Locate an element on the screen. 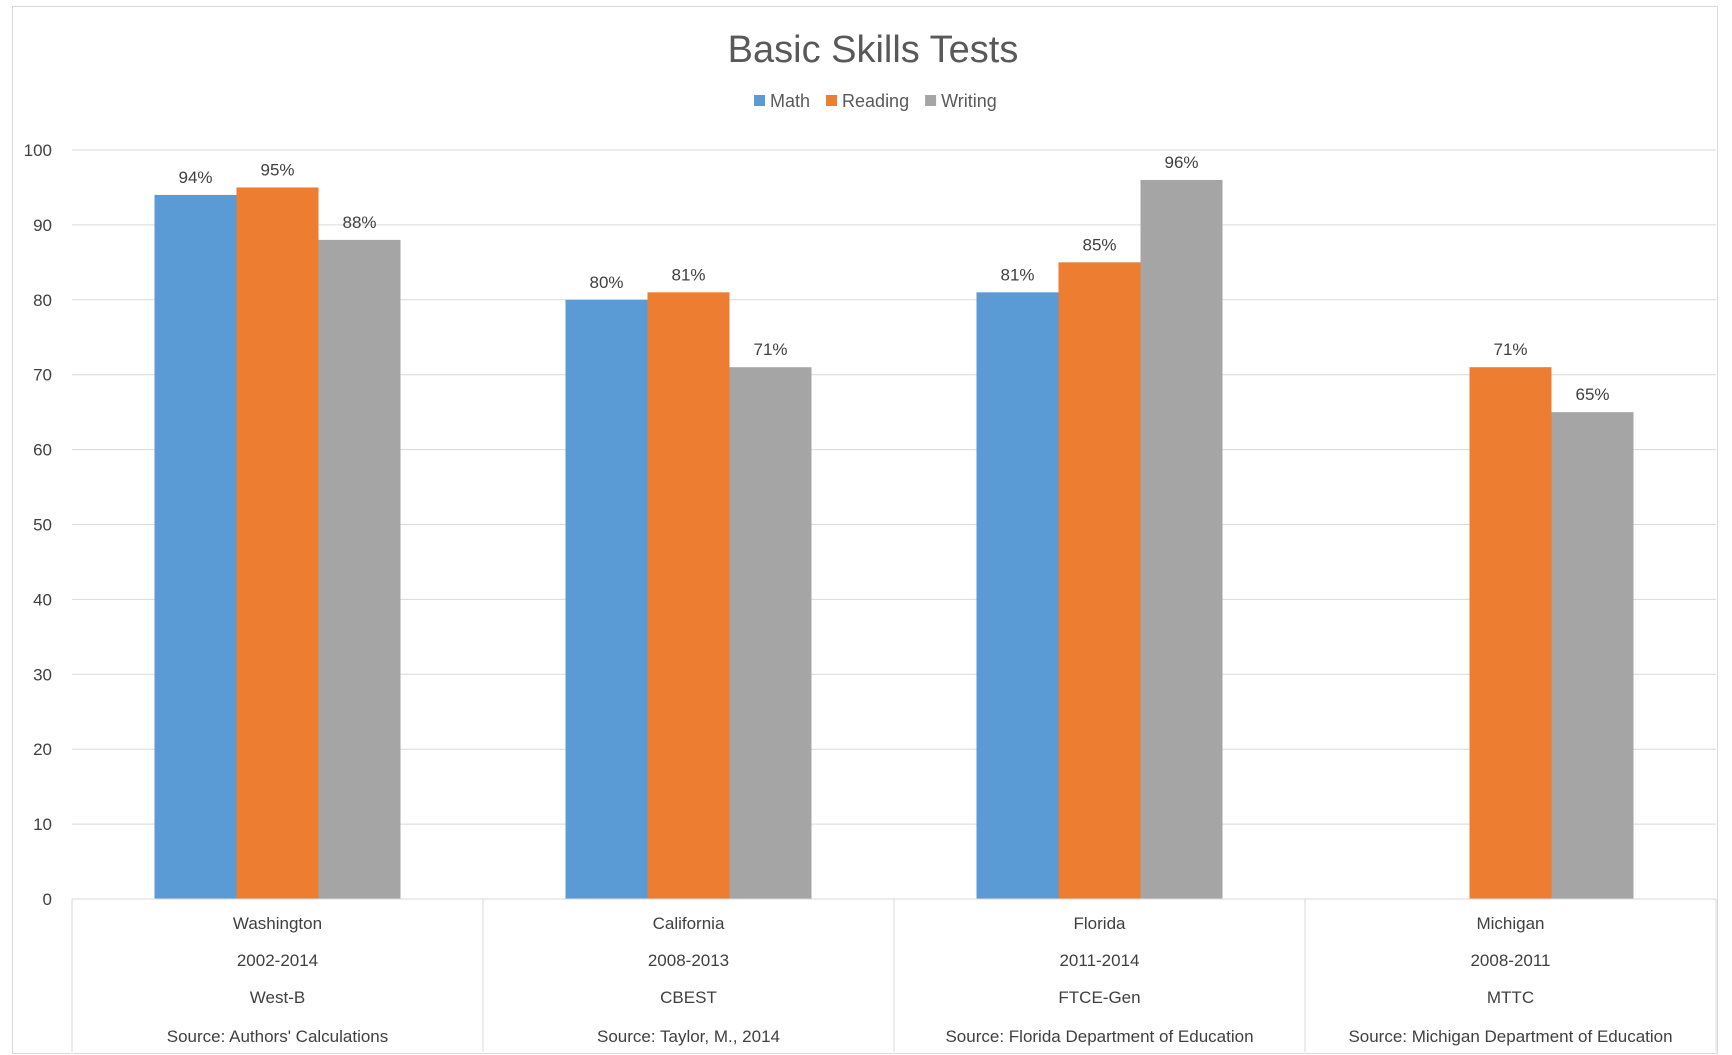 This screenshot has width=1732, height=1055. y-tick-label: 100 is located at coordinates (38, 150).